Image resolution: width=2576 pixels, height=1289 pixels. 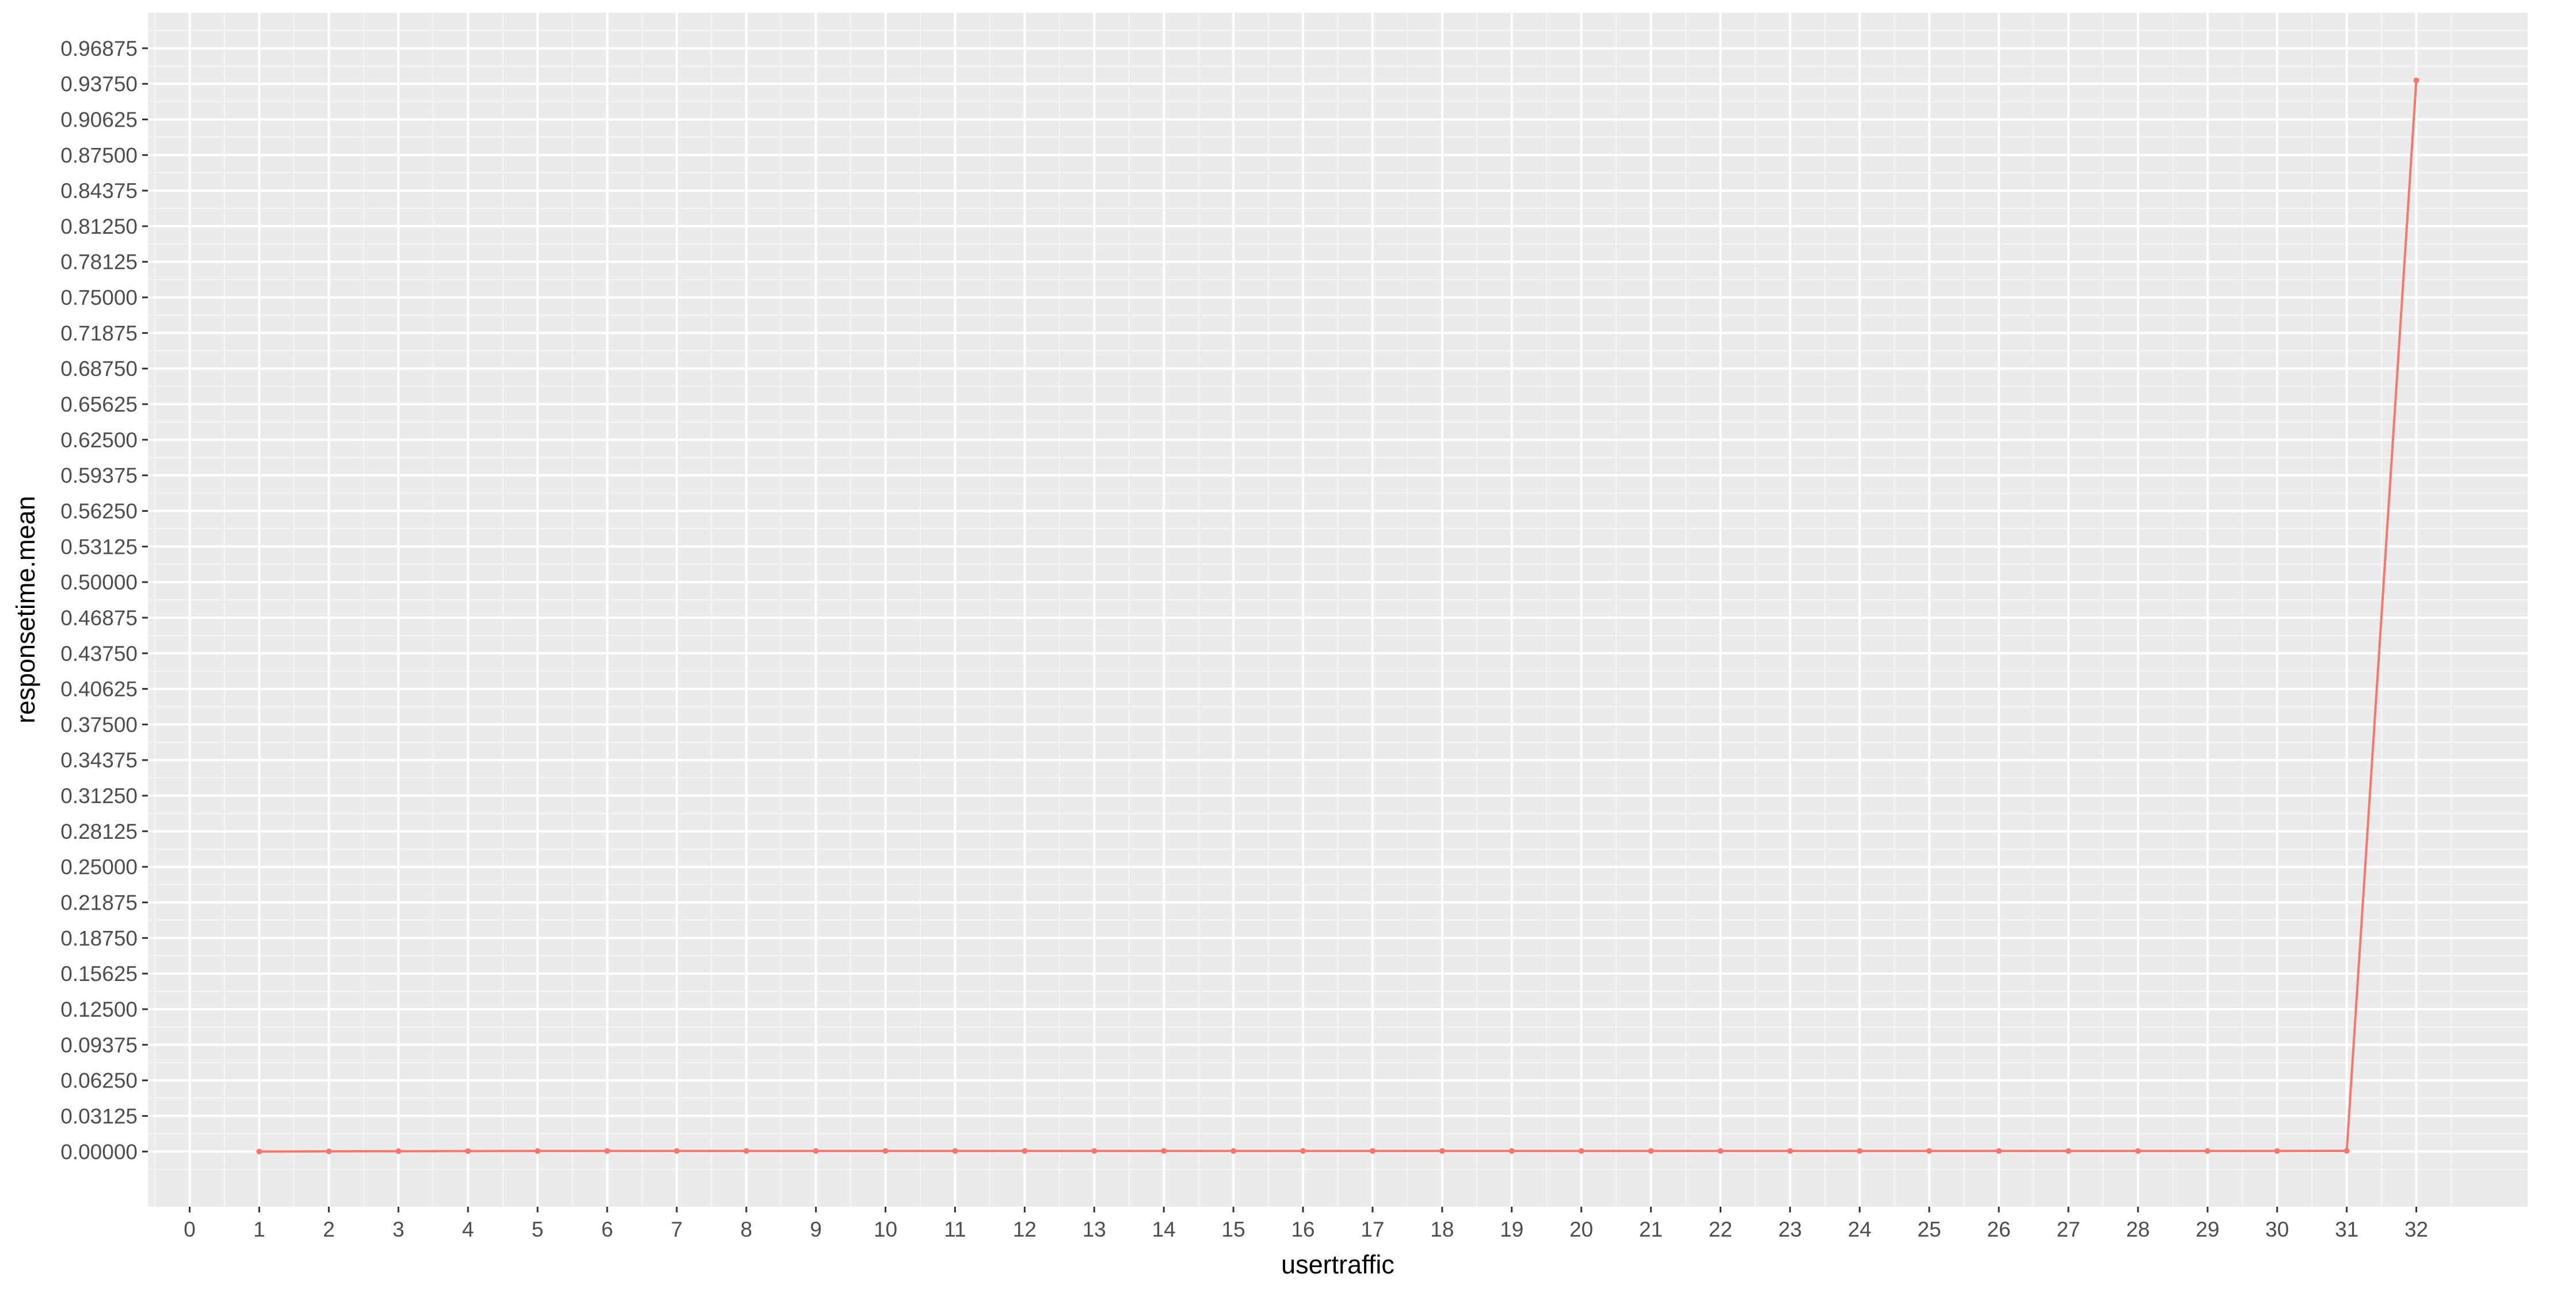 I want to click on x-tick-label: 0, so click(x=190, y=1229).